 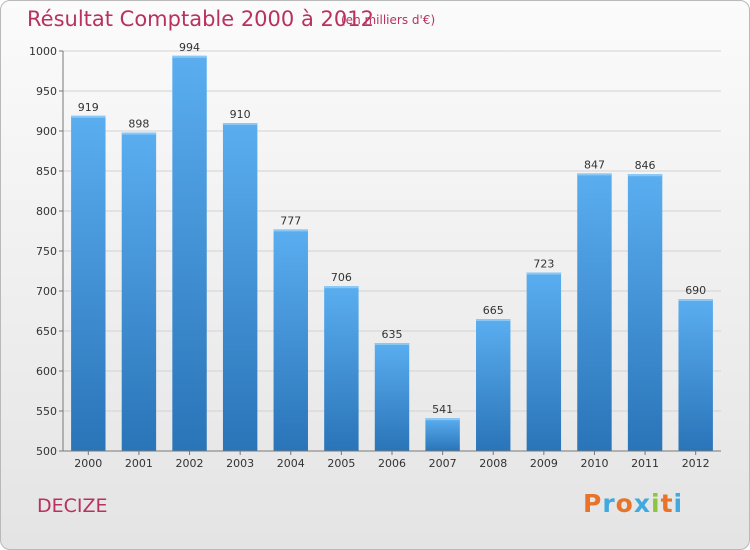 I want to click on x-tick-label: 2001, so click(x=139, y=463).